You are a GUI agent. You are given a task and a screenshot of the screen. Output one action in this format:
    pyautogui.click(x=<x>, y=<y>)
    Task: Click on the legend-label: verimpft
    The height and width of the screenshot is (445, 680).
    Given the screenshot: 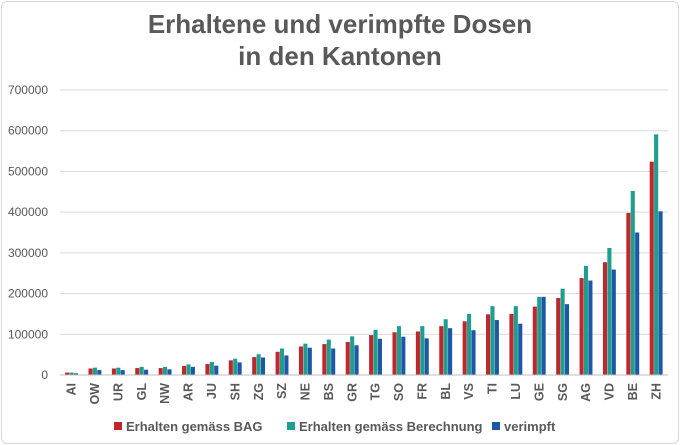 What is the action you would take?
    pyautogui.click(x=530, y=426)
    